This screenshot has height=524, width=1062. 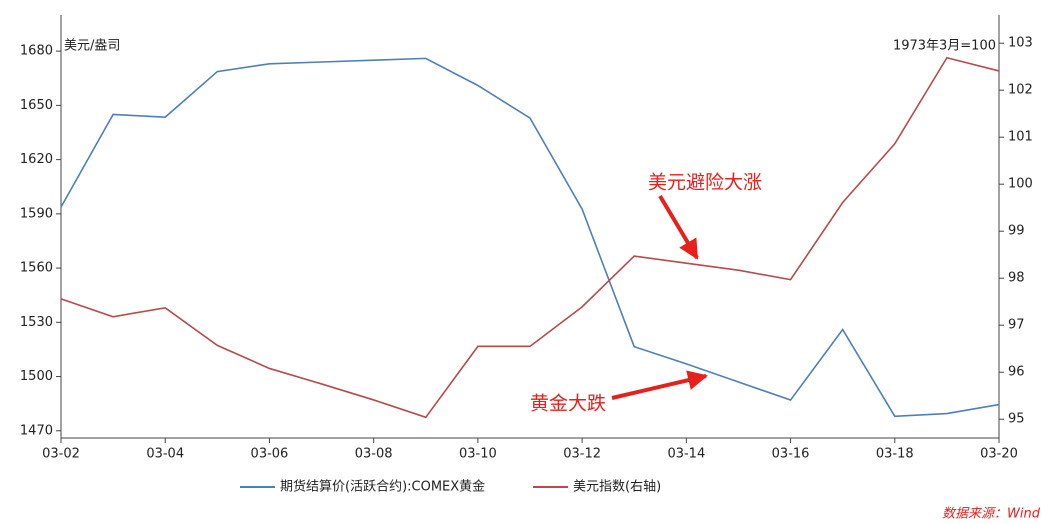 What do you see at coordinates (1016, 325) in the screenshot?
I see `y2-tick-label: 97` at bounding box center [1016, 325].